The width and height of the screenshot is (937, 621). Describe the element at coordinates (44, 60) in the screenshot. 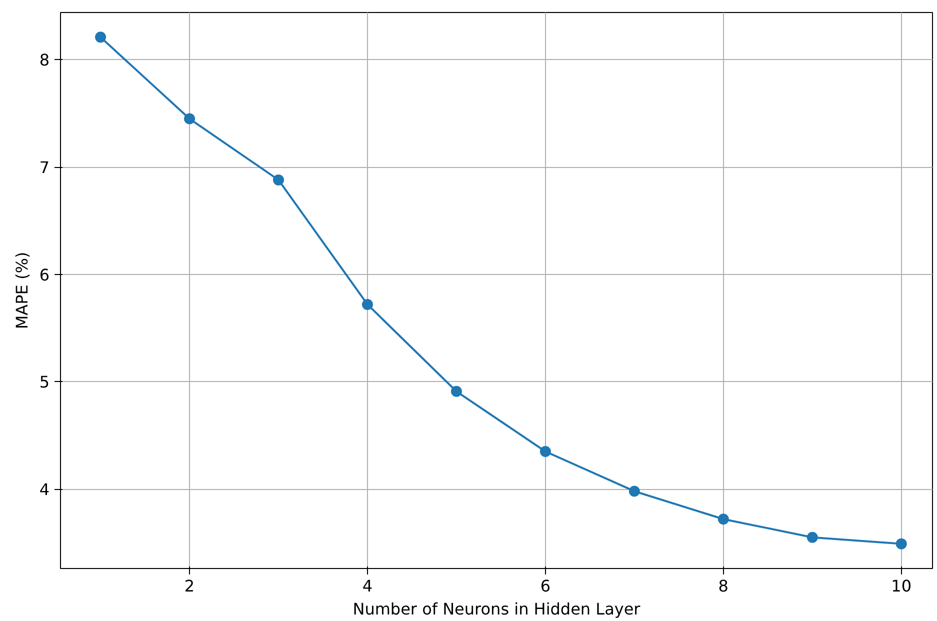

I see `y-tick-label: 8` at that location.